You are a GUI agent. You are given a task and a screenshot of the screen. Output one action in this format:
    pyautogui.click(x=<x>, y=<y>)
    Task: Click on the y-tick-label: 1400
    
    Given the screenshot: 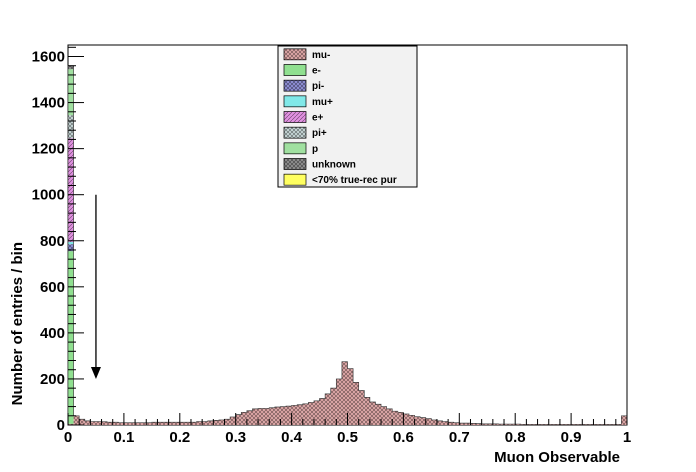 What is the action you would take?
    pyautogui.click(x=48, y=103)
    